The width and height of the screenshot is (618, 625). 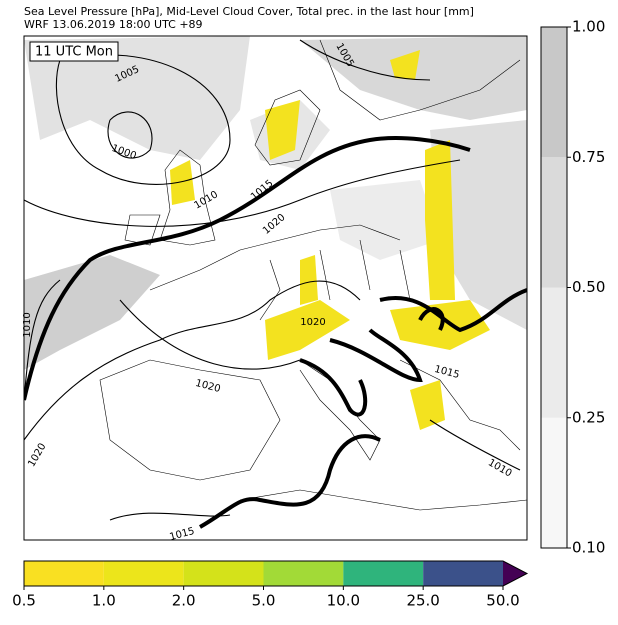 I want to click on colorbar-tick-label: 0.75, so click(x=588, y=157).